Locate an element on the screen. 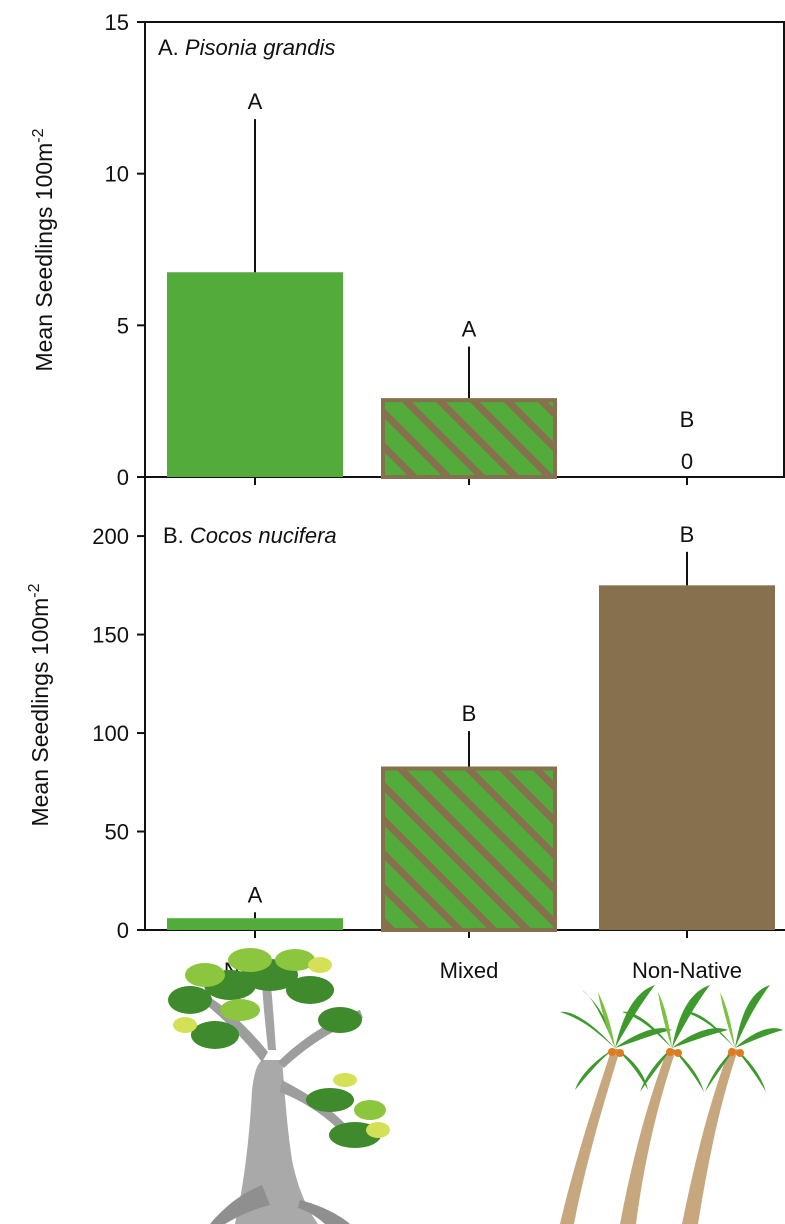  panel-a-y-tick-label: 10 is located at coordinates (117, 174).